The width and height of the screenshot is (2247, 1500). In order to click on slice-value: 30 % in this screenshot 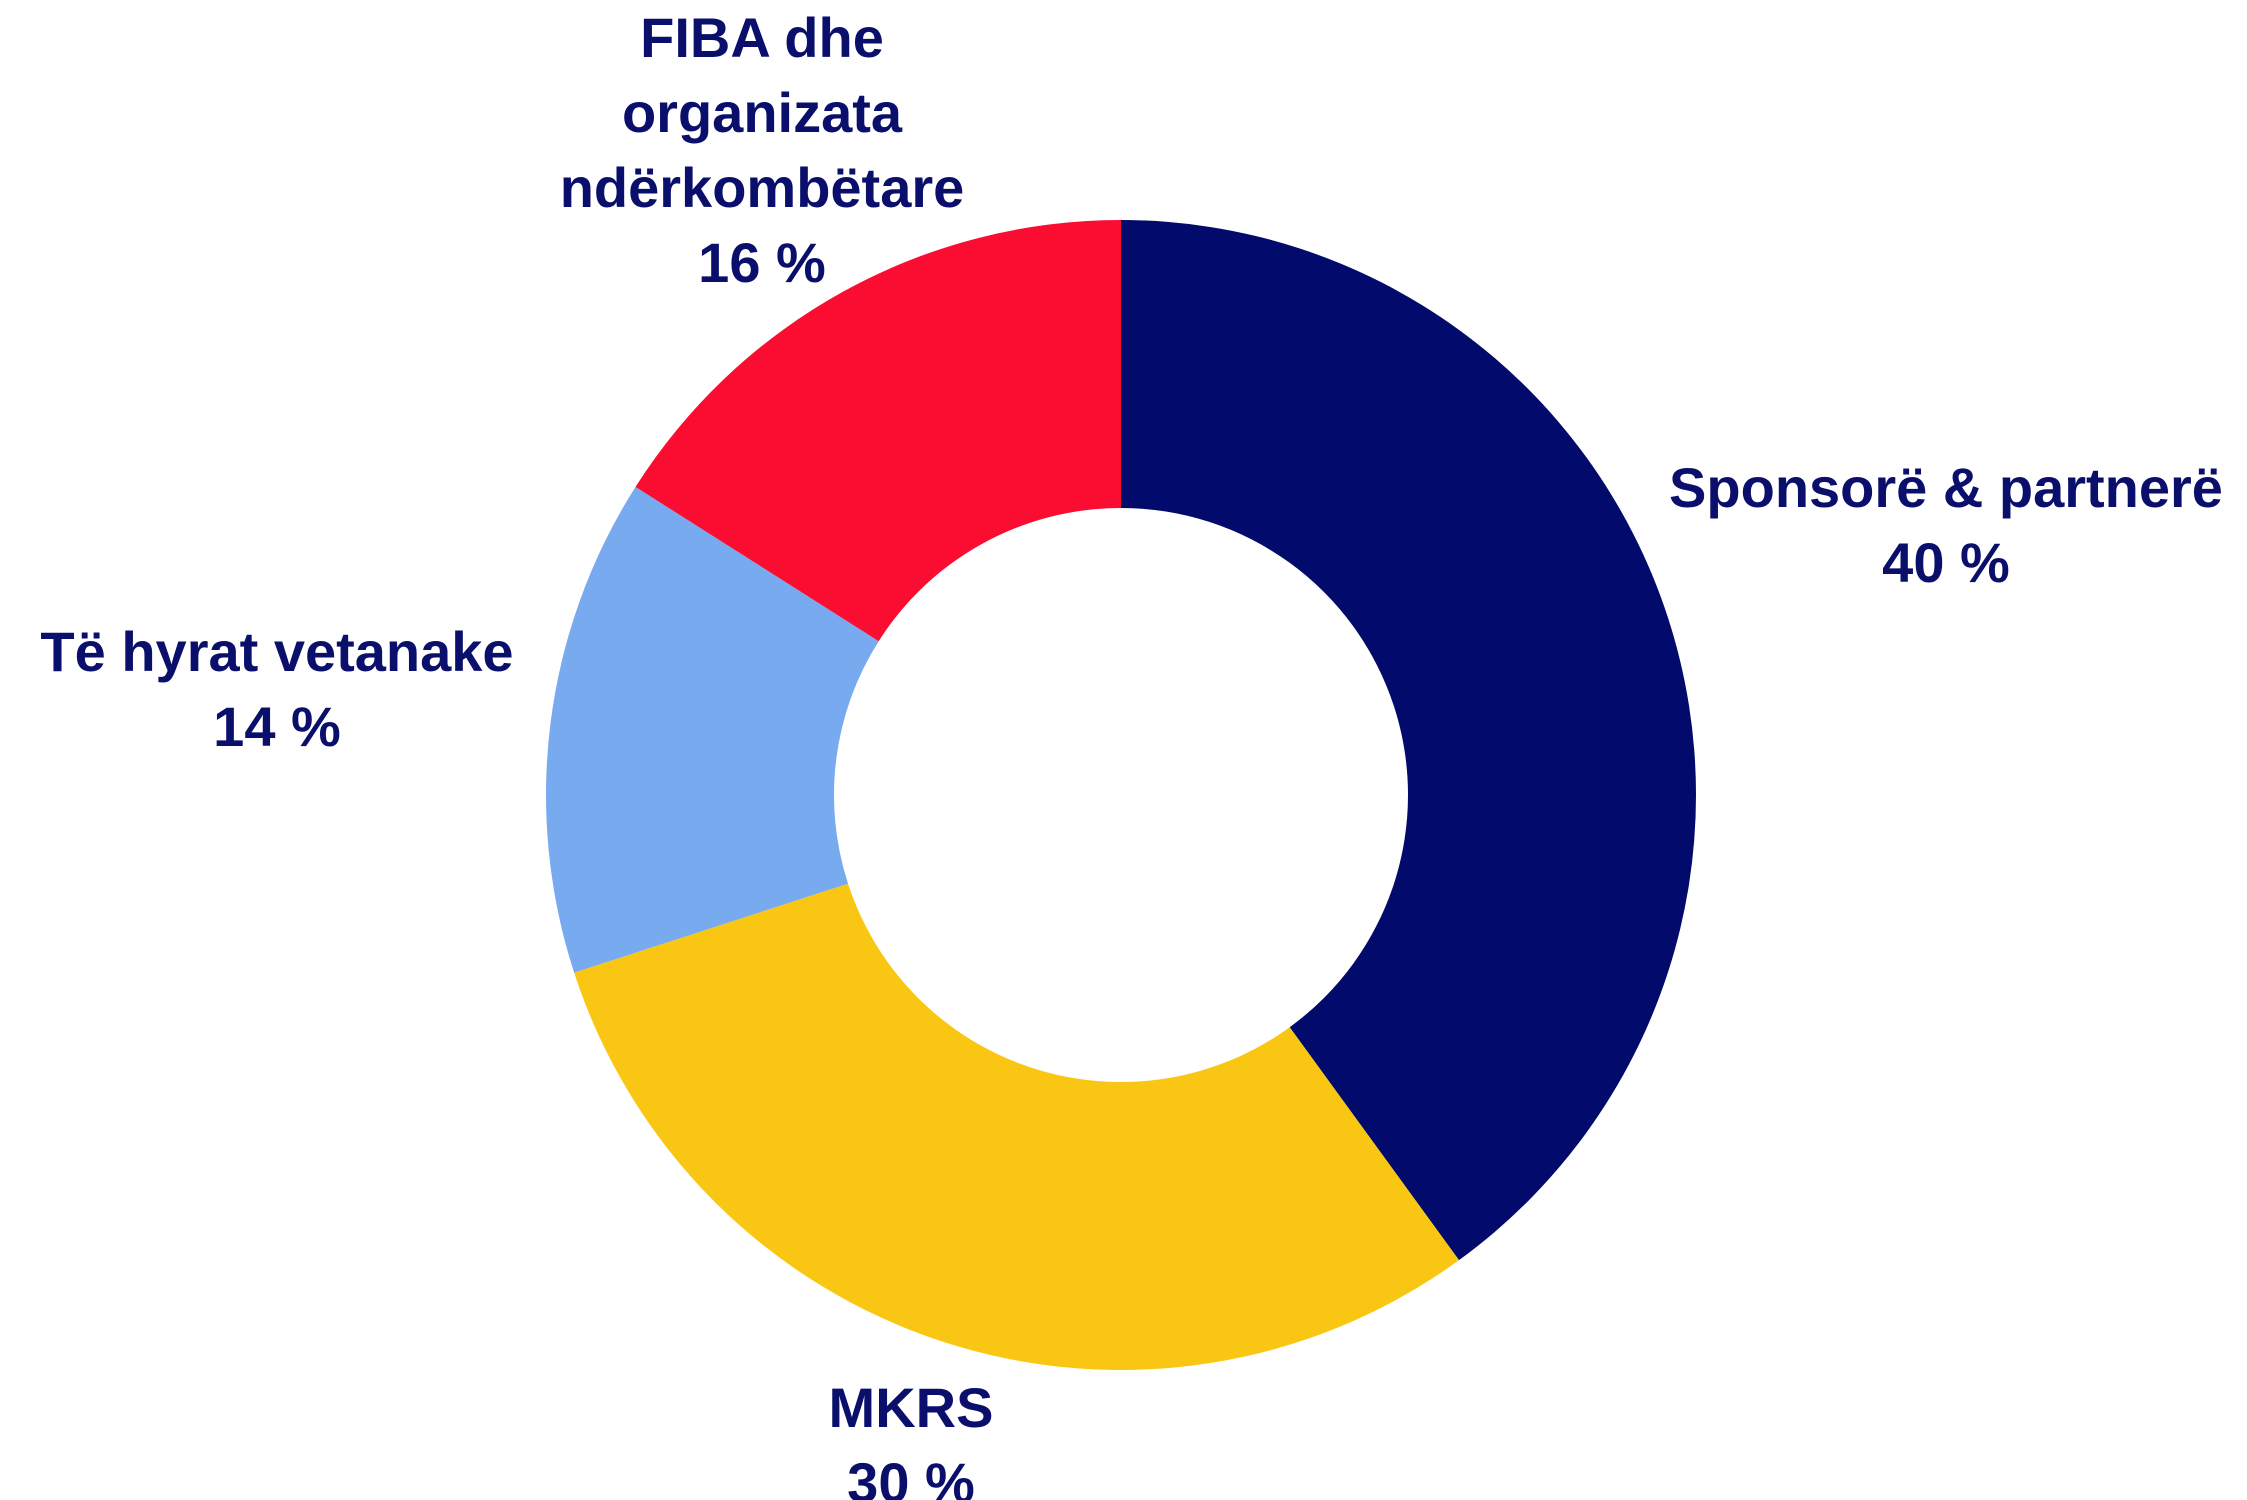, I will do `click(911, 1475)`.